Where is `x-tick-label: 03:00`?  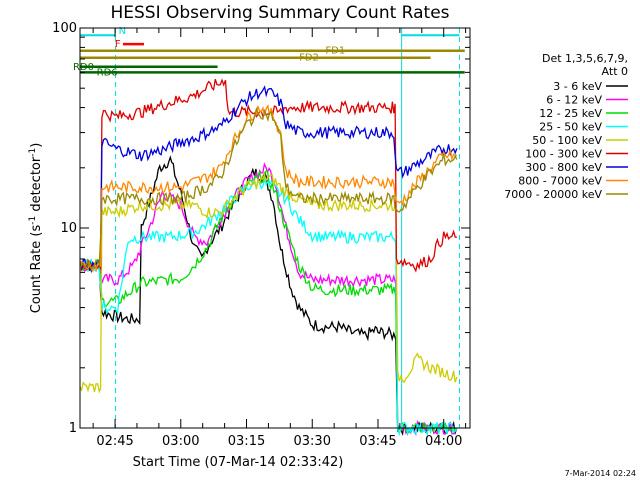 x-tick-label: 03:00 is located at coordinates (180, 441).